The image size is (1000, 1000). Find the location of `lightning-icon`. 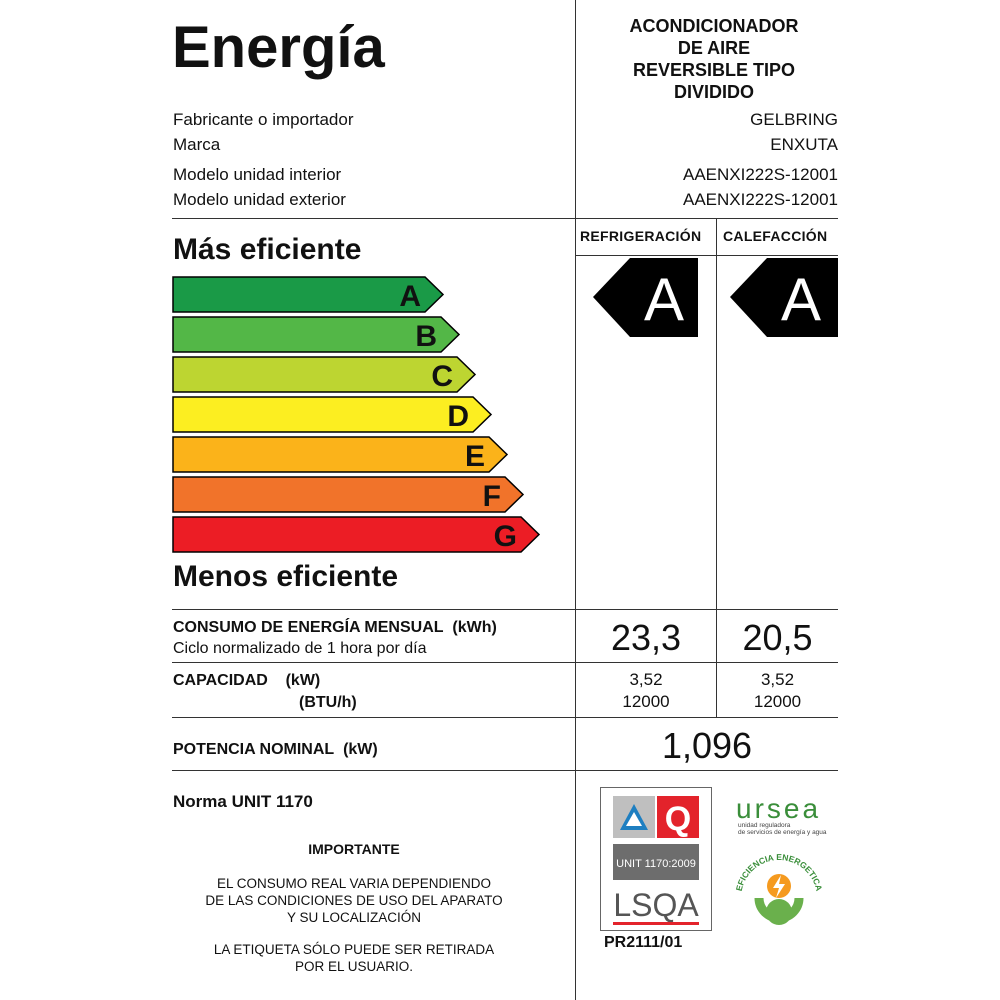

lightning-icon is located at coordinates (779, 886).